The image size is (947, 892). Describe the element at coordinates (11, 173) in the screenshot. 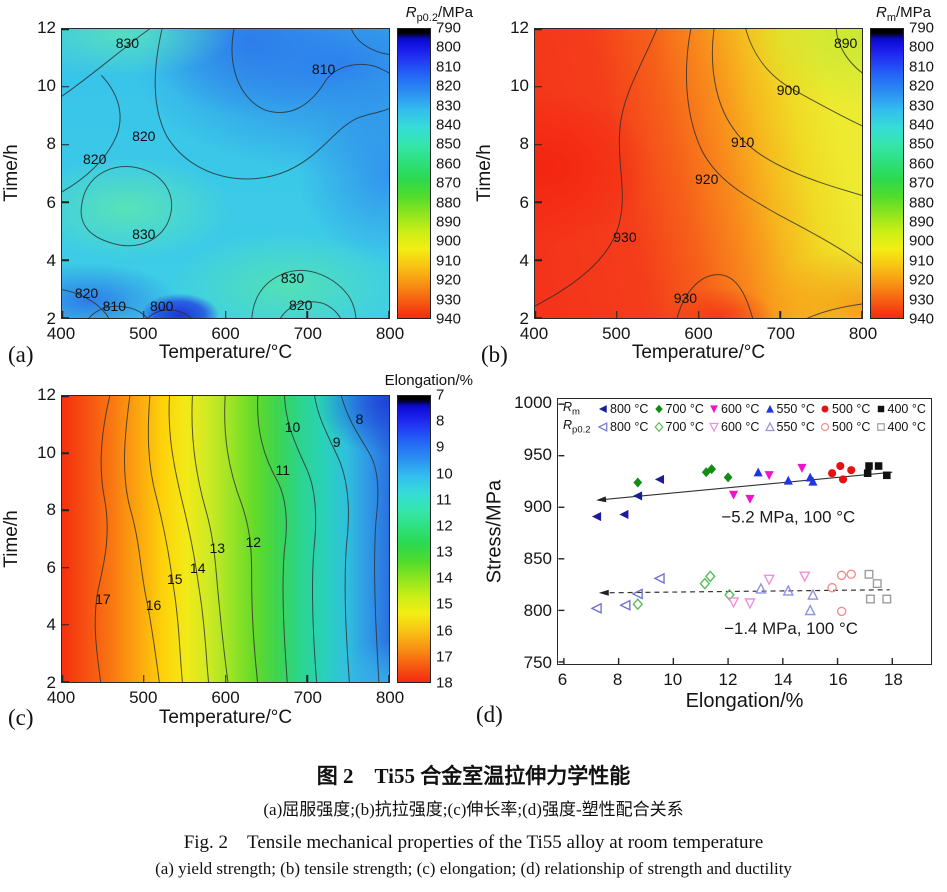

I see `y-axis-label-a: Time/h` at that location.